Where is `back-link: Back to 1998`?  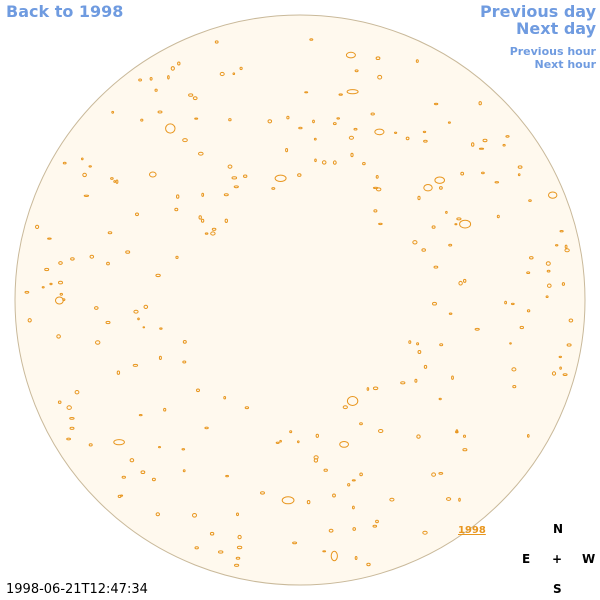
back-link: Back to 1998 is located at coordinates (65, 11).